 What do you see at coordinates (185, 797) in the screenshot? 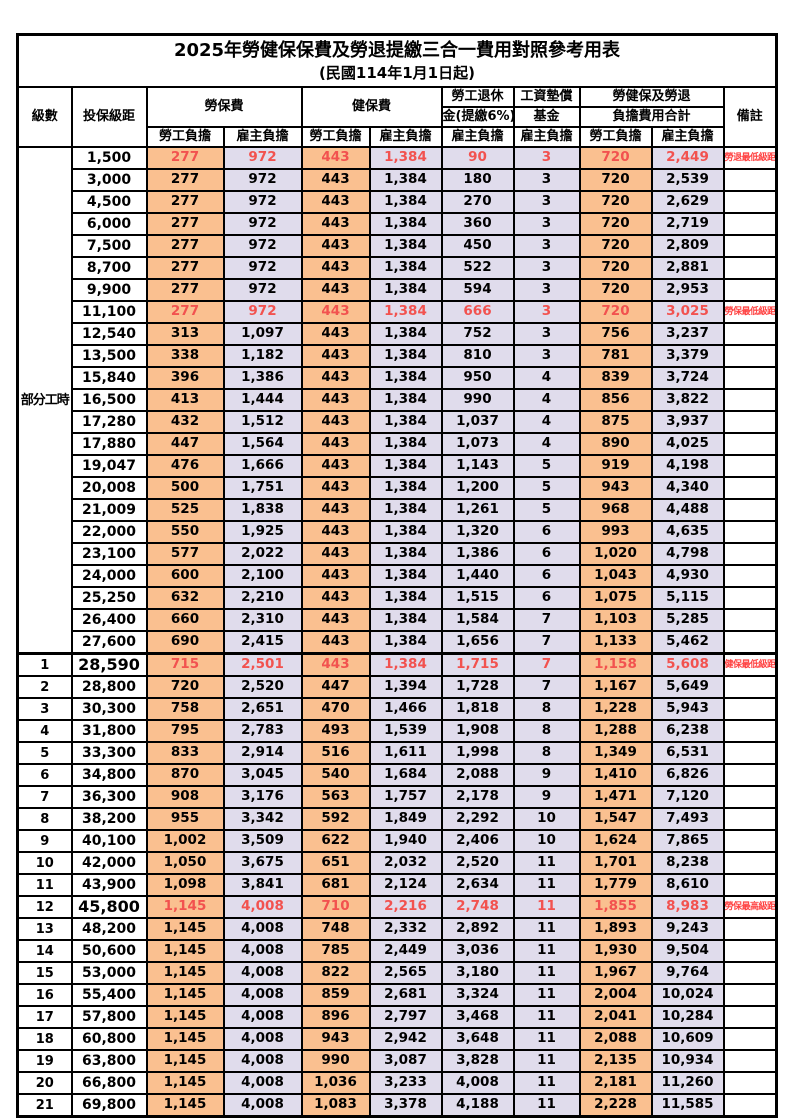
I see `labor-insurance-employee-cell: 908` at bounding box center [185, 797].